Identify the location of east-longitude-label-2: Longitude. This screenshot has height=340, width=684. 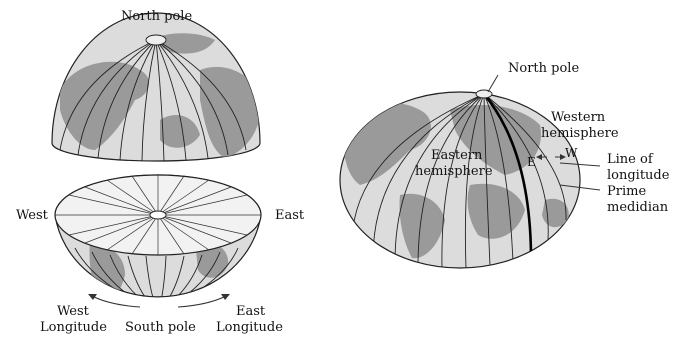
(249, 327).